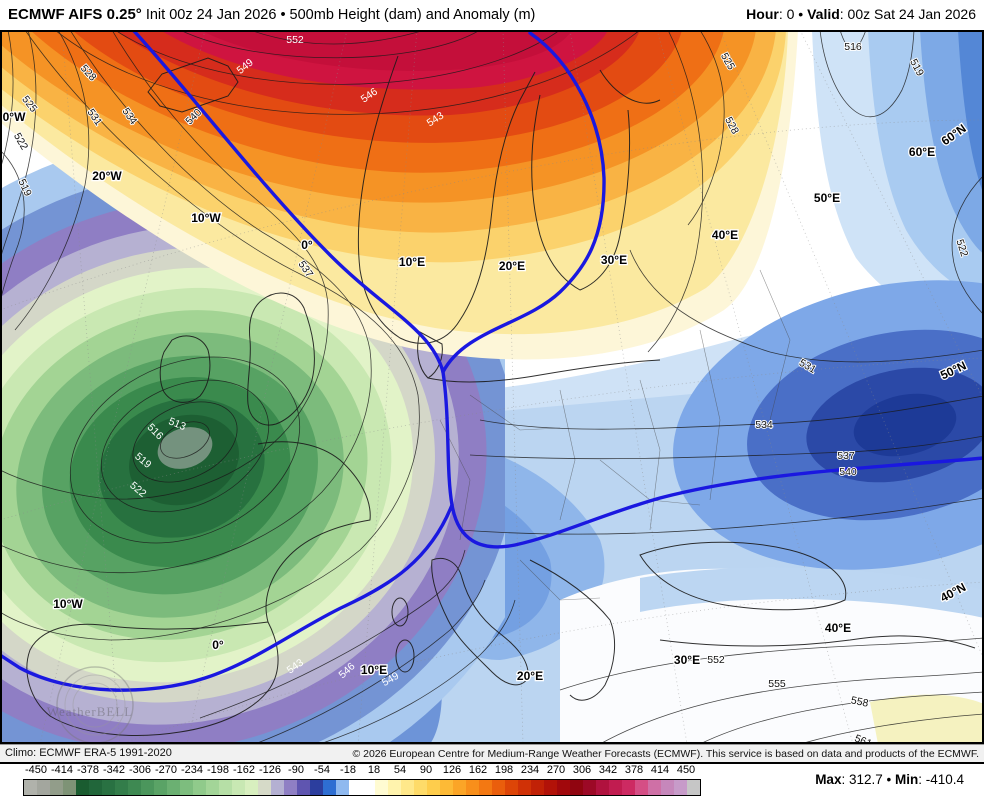  Describe the element at coordinates (860, 701) in the screenshot. I see `contour-label: 558` at that location.